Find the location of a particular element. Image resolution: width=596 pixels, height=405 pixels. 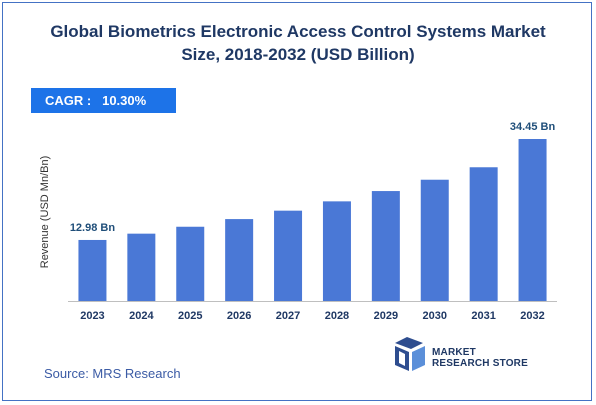

x-tick-label-2030: 2030 is located at coordinates (435, 316).